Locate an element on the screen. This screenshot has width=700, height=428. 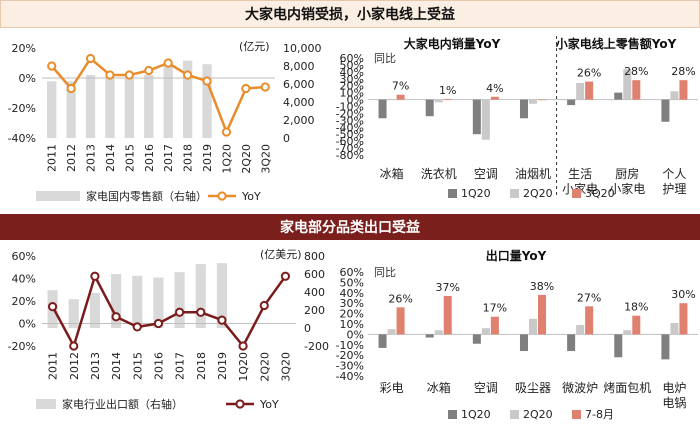
x-category-label: 冰箱 is located at coordinates (392, 173).